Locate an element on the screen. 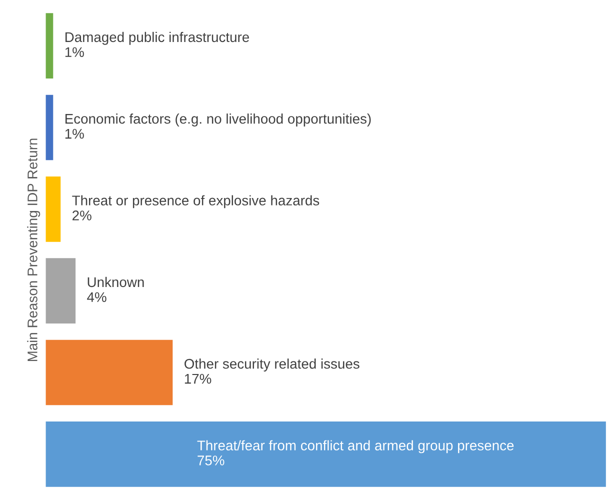  y-tick-label: Economic factors (e.g. no livelihood opportunities) is located at coordinates (218, 120).